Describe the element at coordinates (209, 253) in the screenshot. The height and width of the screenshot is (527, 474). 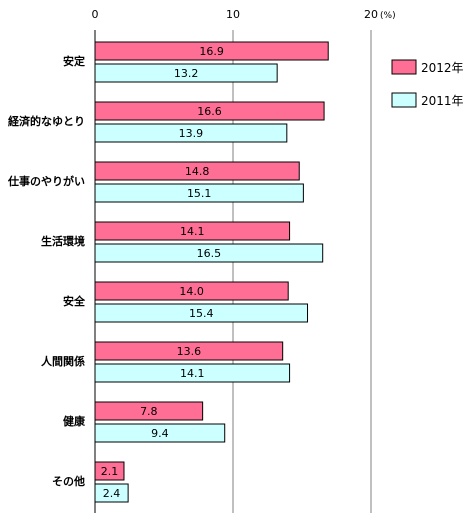
I see `bar-value-label: 16.5` at that location.